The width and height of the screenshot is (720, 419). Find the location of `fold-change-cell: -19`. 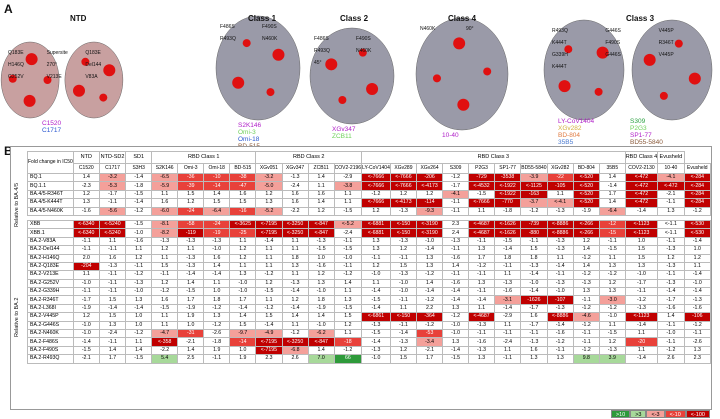

fold-change-cell: -19 is located at coordinates (217, 233).